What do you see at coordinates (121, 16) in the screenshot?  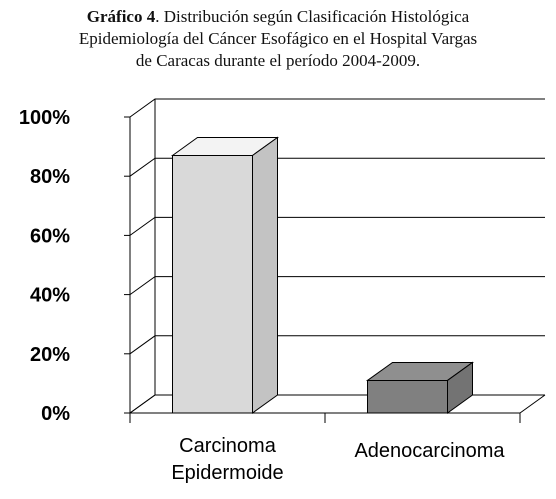 I see `title-label: Gráfico 4` at bounding box center [121, 16].